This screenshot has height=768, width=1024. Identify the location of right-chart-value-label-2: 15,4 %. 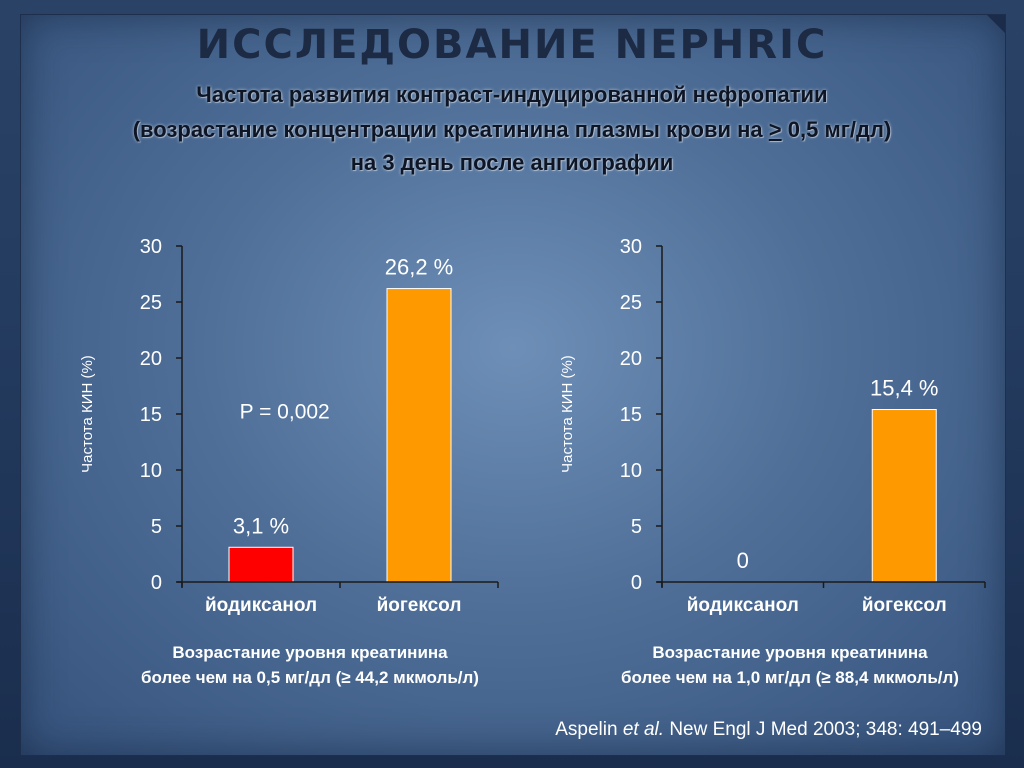
(904, 388).